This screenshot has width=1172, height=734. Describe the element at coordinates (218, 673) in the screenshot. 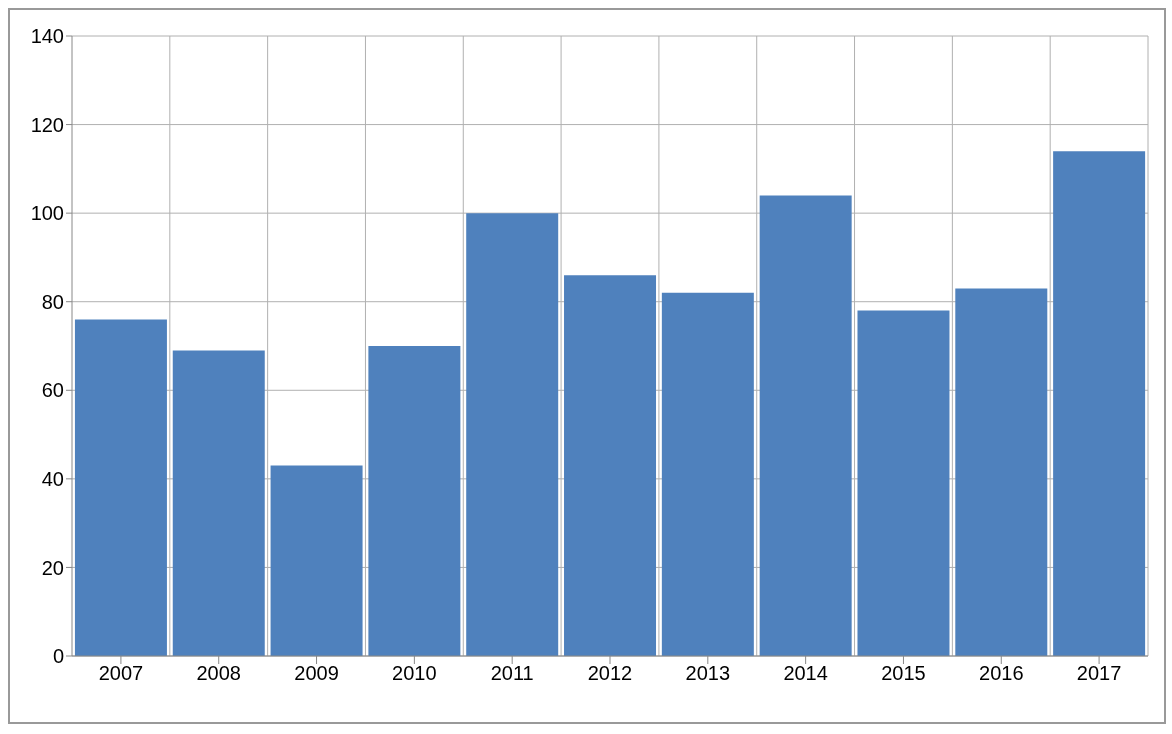

I see `x-tick-label: 2008` at that location.